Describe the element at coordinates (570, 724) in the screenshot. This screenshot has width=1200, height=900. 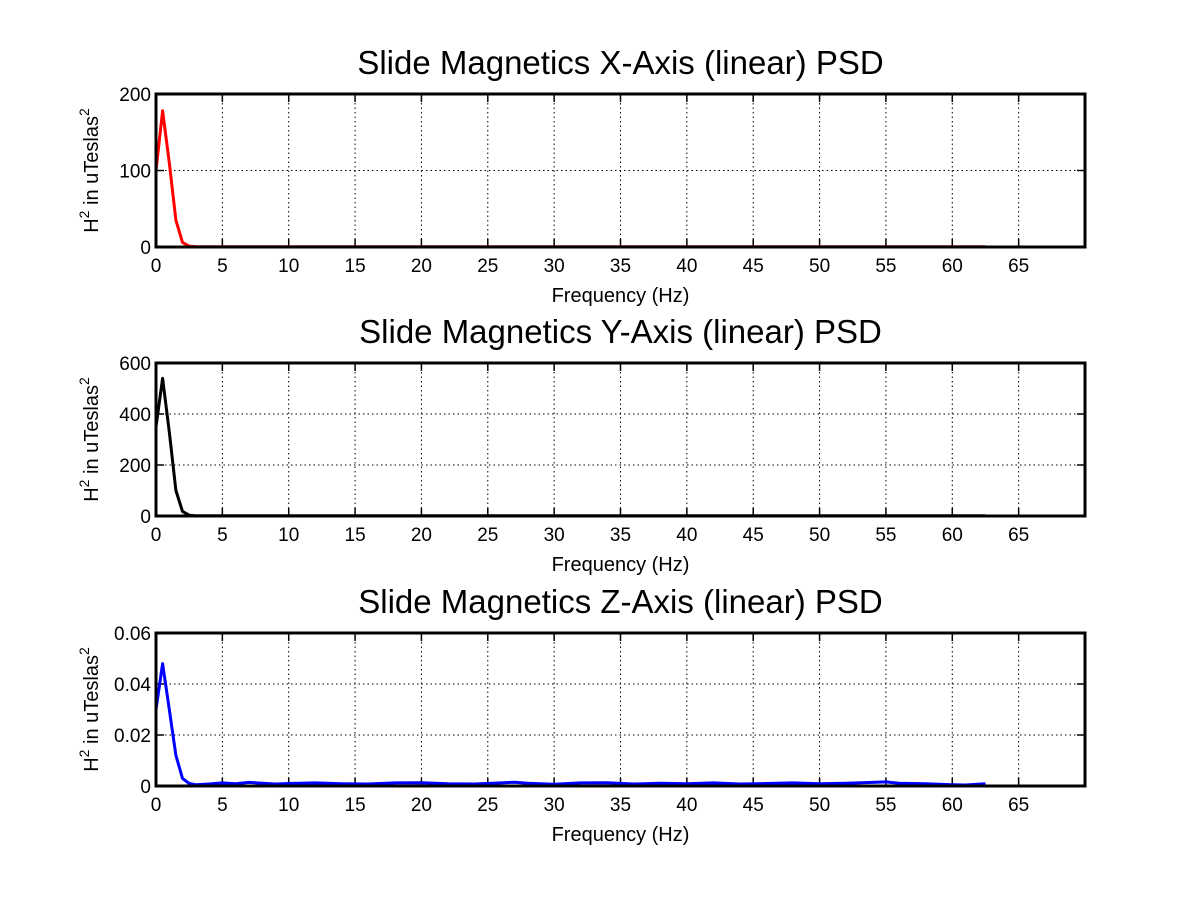
I see `psd-series-line` at that location.